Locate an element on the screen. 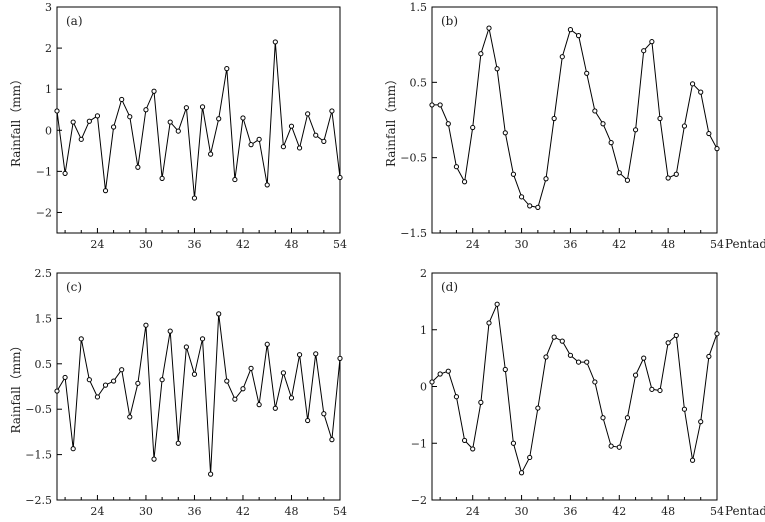 The width and height of the screenshot is (765, 522). panel-label: (b) is located at coordinates (449, 21).